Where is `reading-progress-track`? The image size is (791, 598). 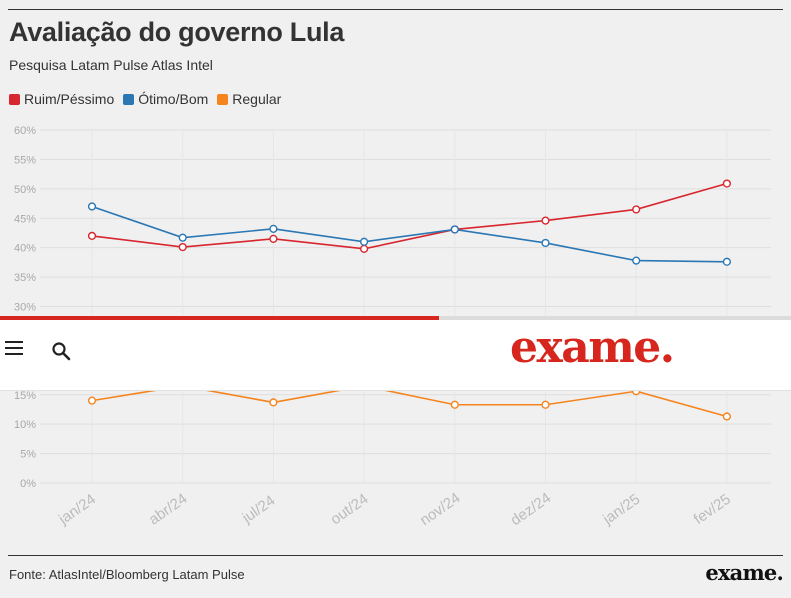
reading-progress-track is located at coordinates (395, 318).